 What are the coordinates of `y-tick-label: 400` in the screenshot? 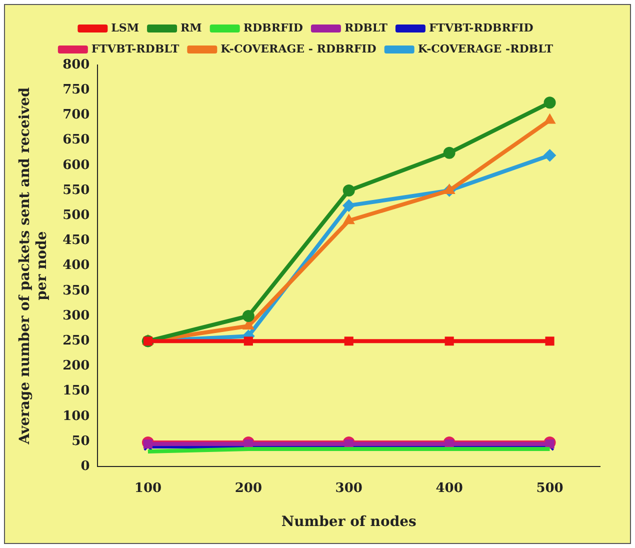 It's located at (76, 266).